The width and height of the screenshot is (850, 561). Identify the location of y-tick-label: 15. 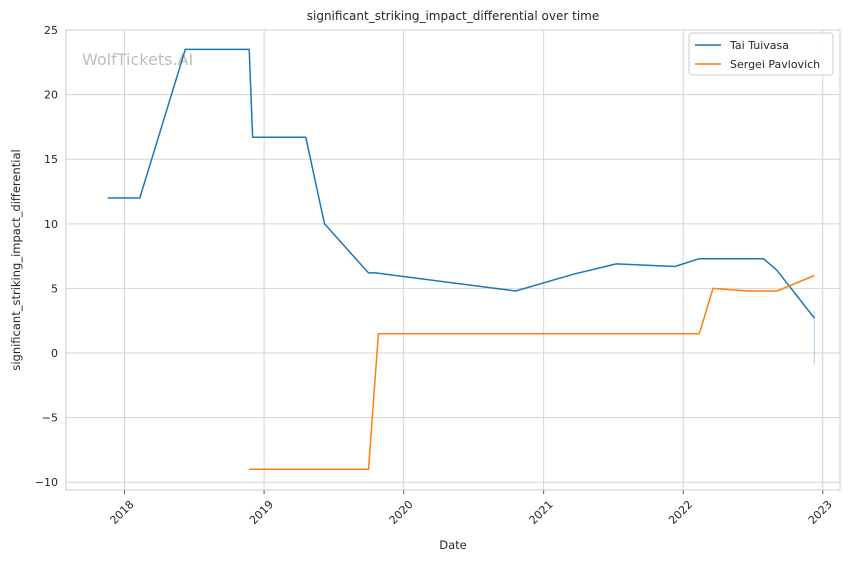
(51, 159).